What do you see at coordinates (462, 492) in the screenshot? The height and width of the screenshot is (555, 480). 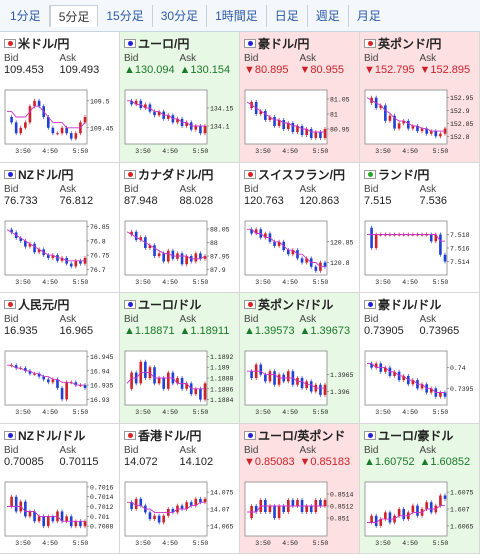 I see `y-tick-label: 1.6075` at bounding box center [462, 492].